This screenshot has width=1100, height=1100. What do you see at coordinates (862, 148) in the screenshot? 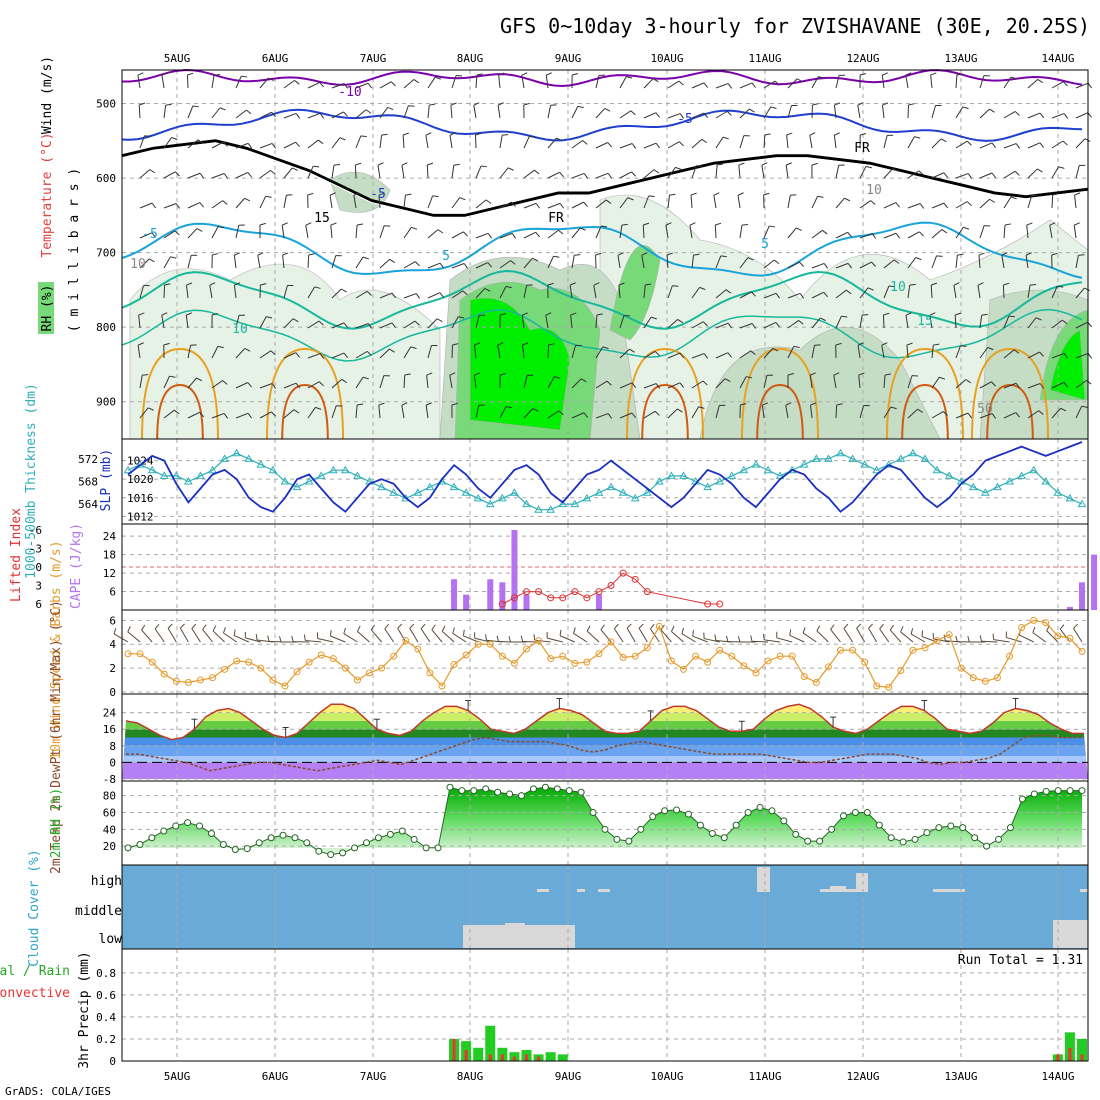
I see `isotherm-label: FR` at bounding box center [862, 148].